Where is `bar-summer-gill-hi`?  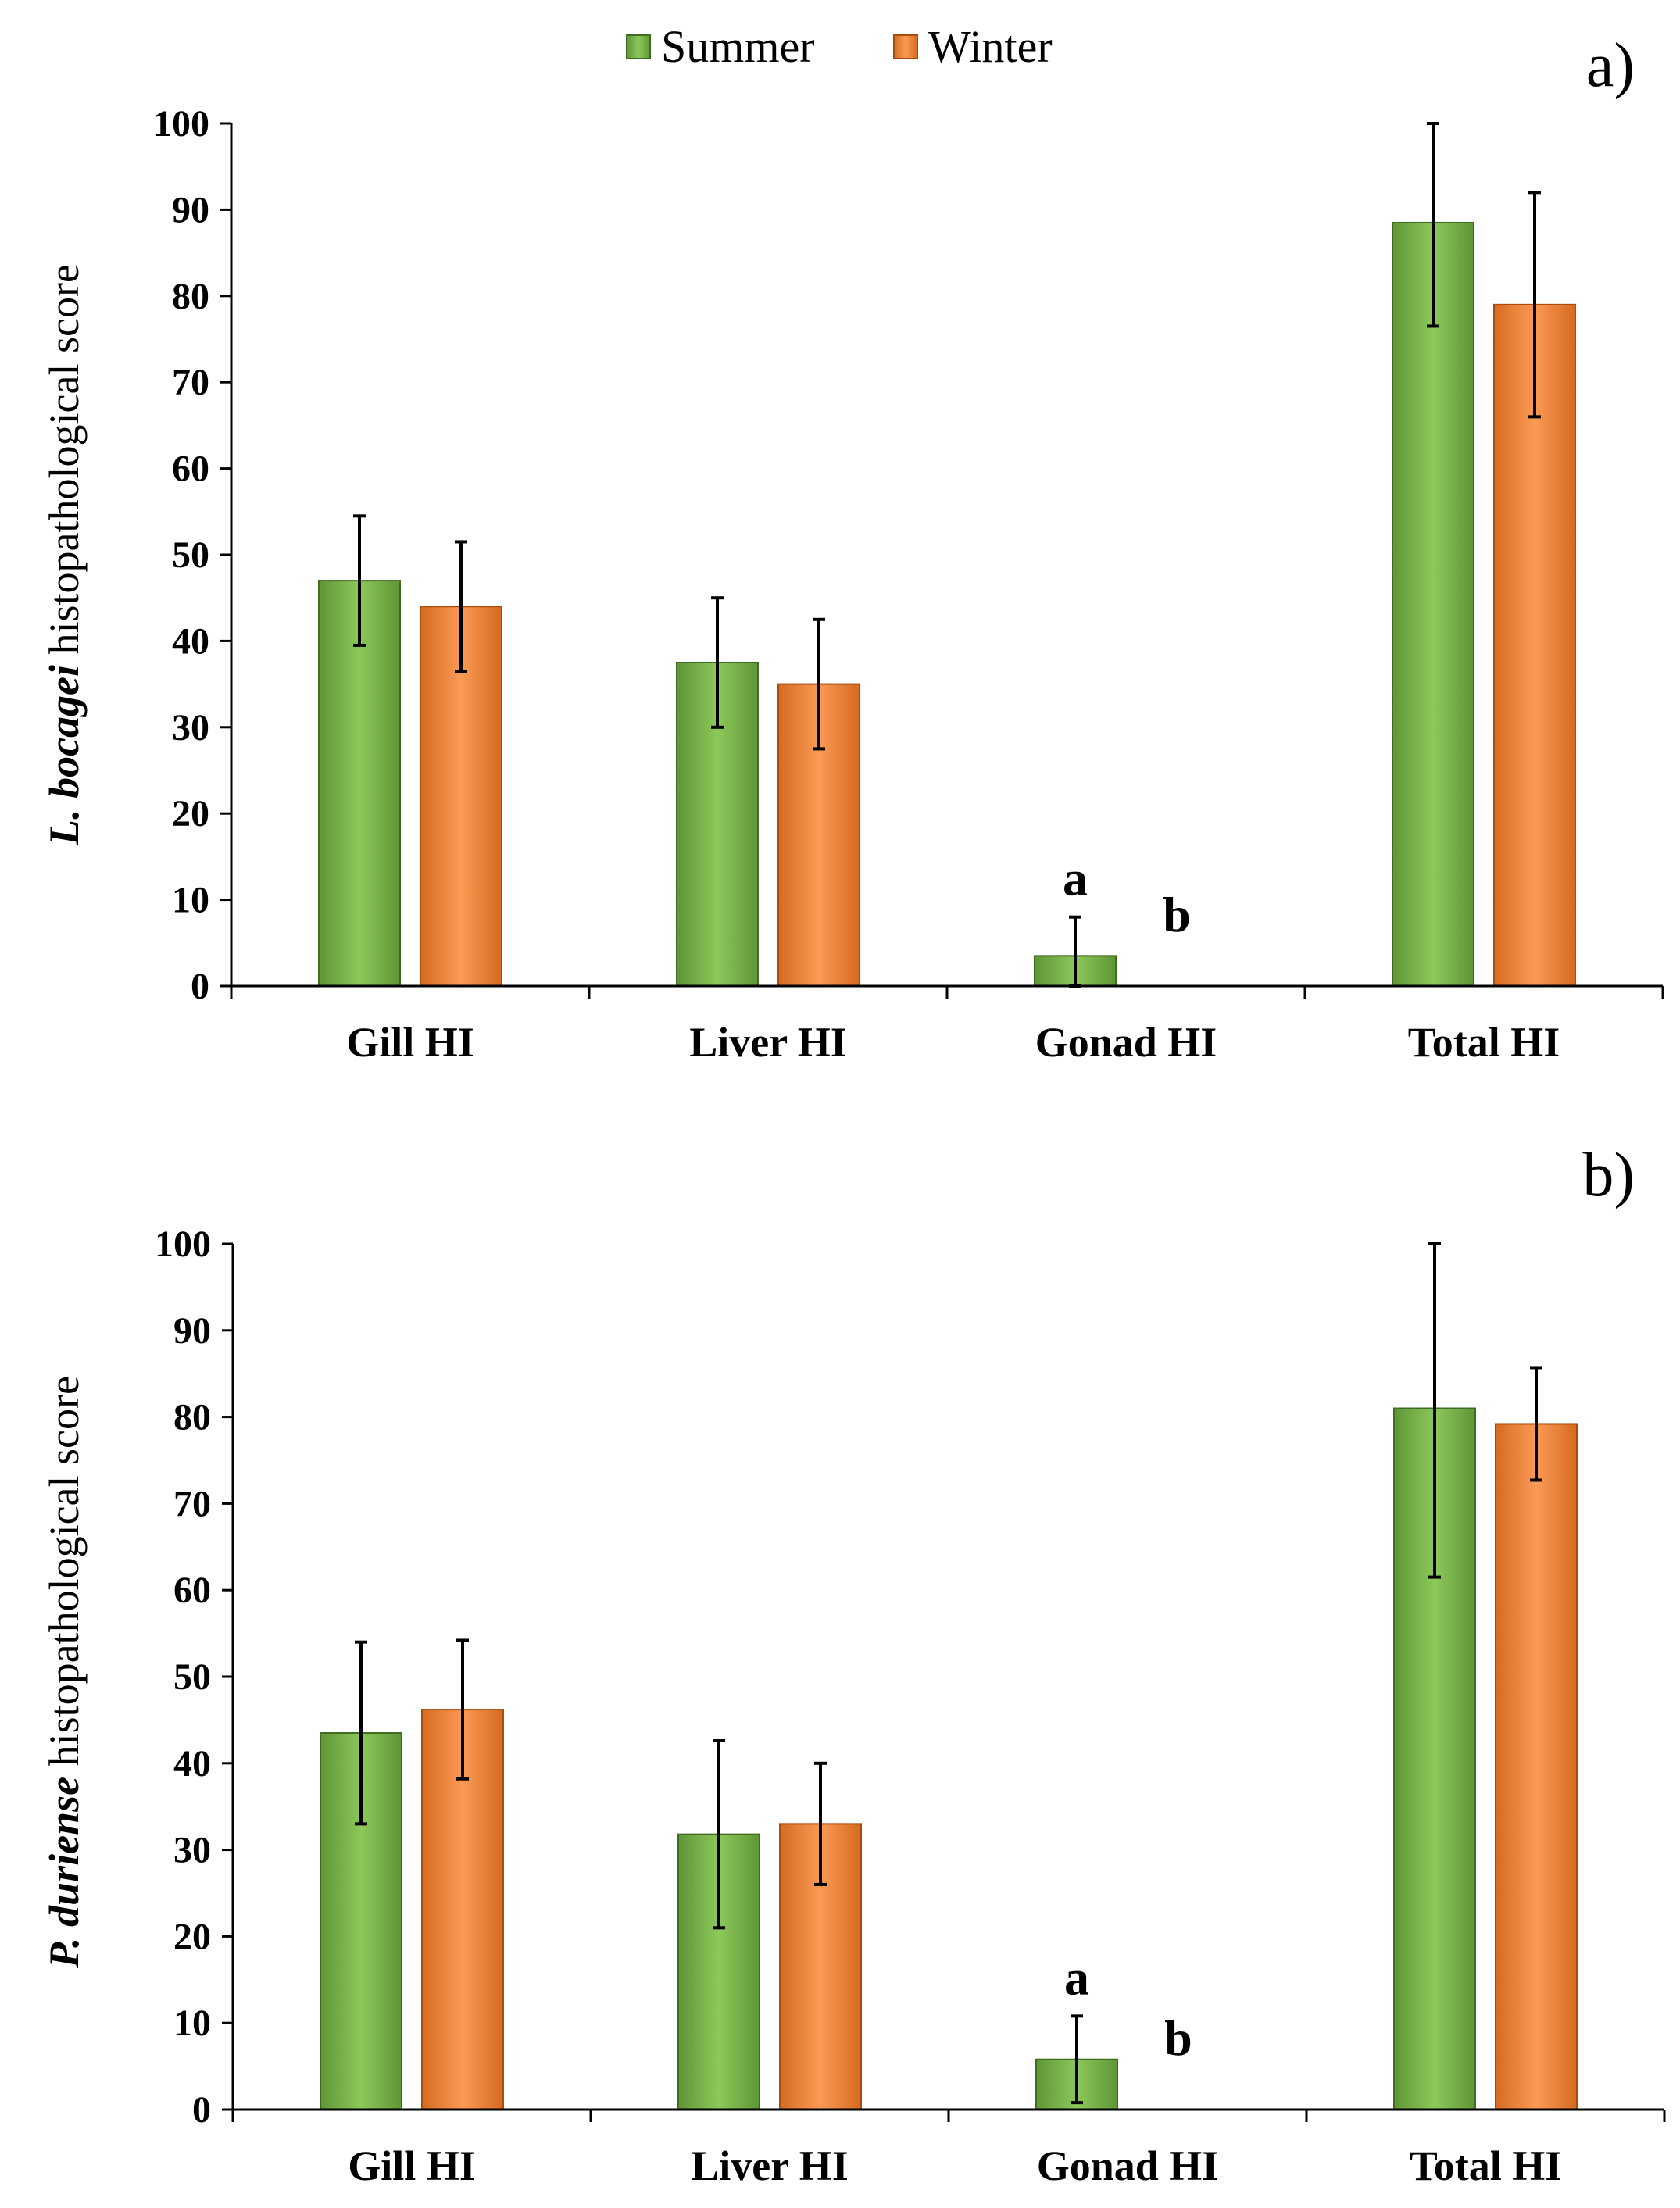 bar-summer-gill-hi is located at coordinates (359, 783).